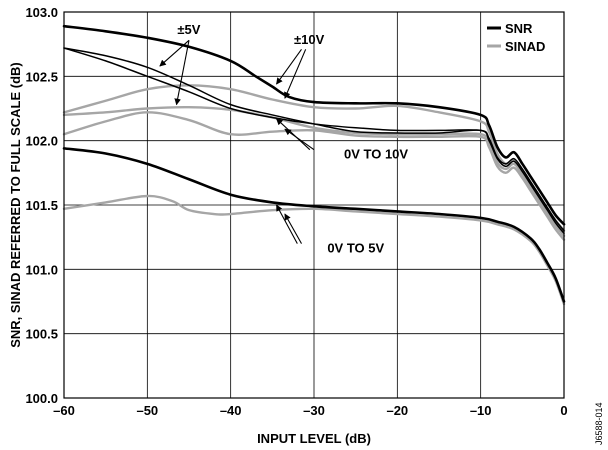  Describe the element at coordinates (314, 438) in the screenshot. I see `x-axis-title: INPUT LEVEL (dB)` at that location.